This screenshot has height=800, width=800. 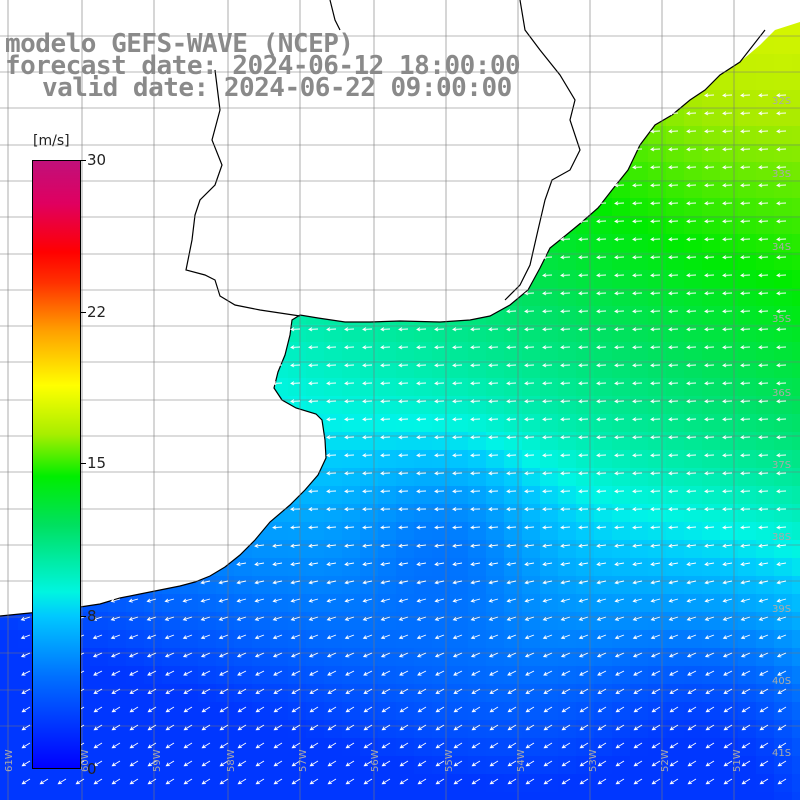 I want to click on lon-label: 53W, so click(x=593, y=760).